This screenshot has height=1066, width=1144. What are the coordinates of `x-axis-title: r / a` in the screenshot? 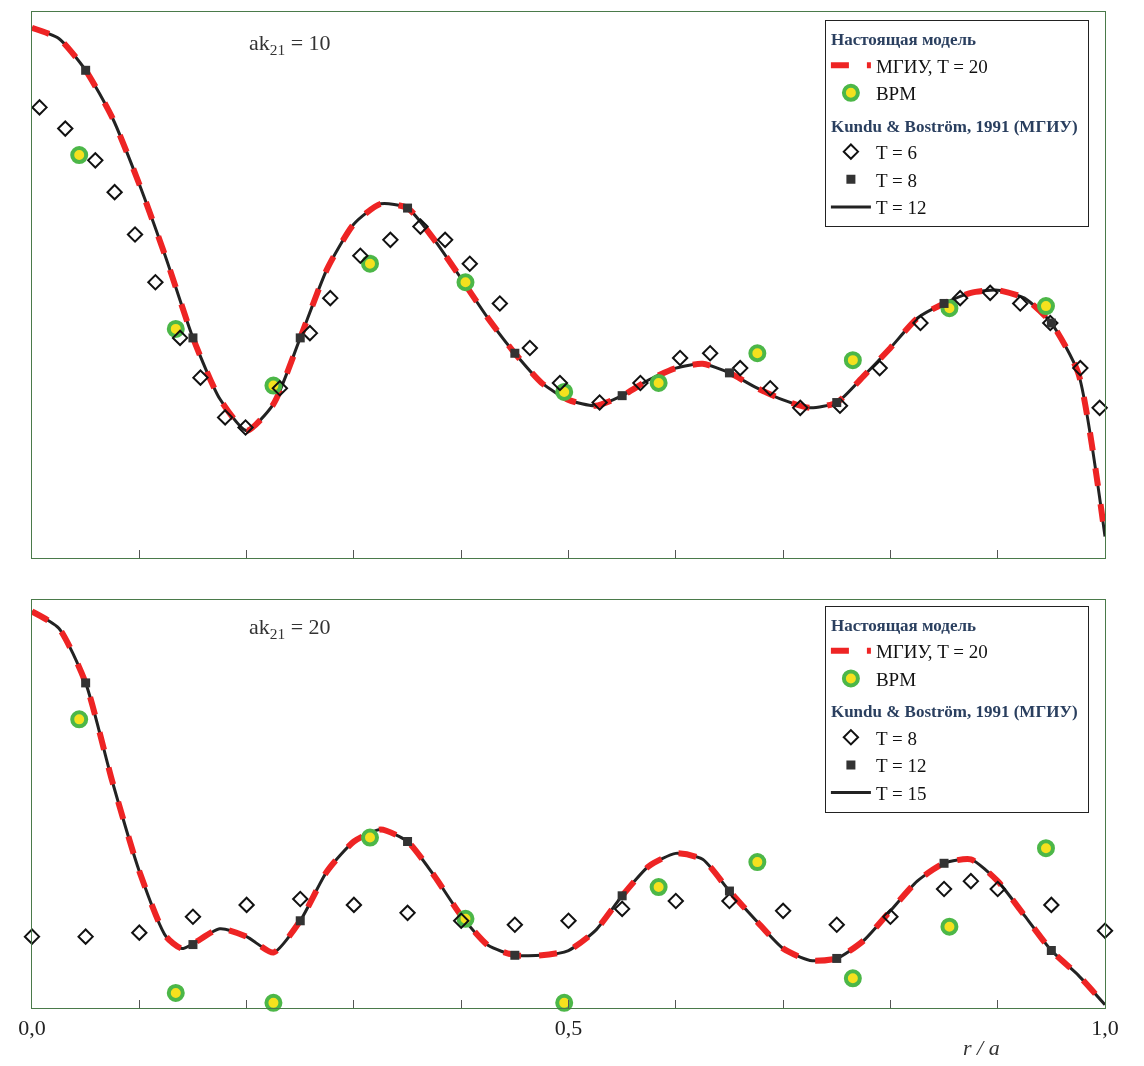 It's located at (981, 1047).